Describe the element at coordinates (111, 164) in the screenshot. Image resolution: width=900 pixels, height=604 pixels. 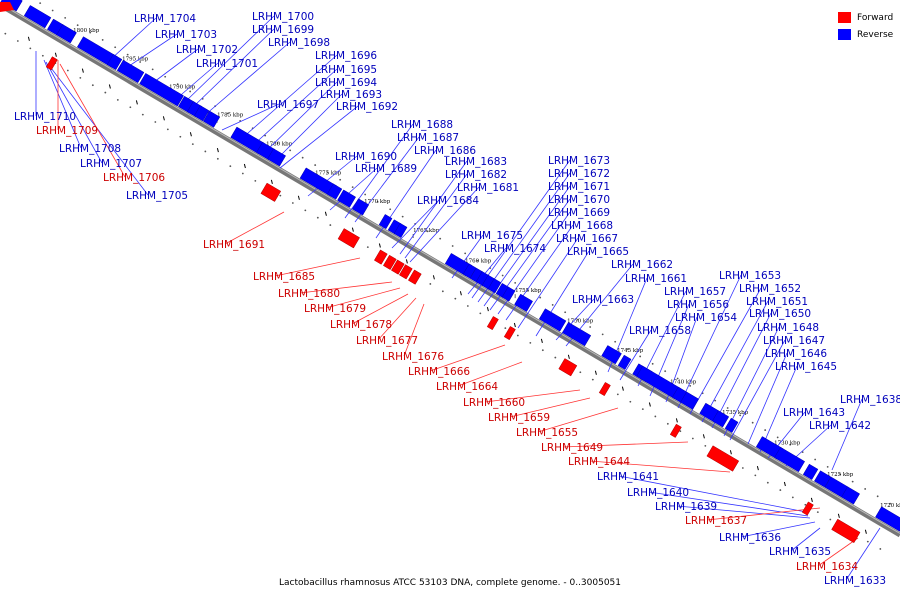
I see `reverse-gene-label: LRHM_1707` at that location.